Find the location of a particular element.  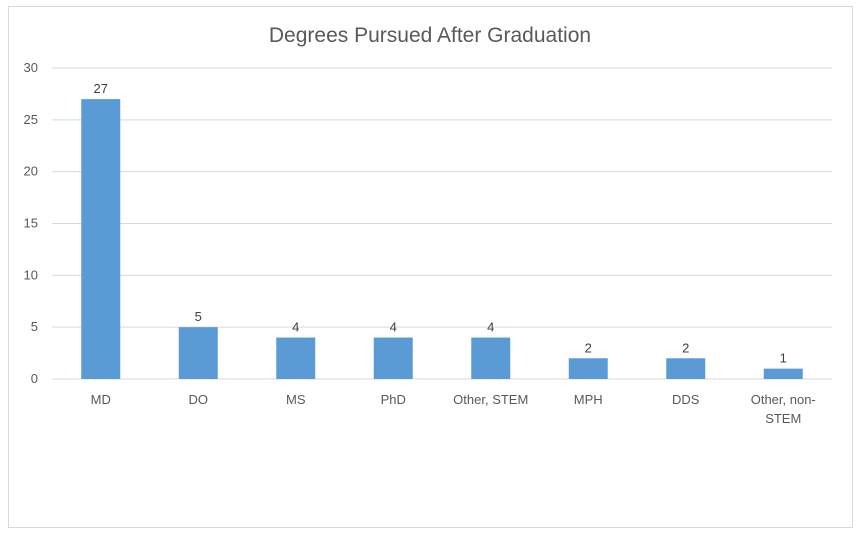

y-tick-label: 30 is located at coordinates (31, 67).